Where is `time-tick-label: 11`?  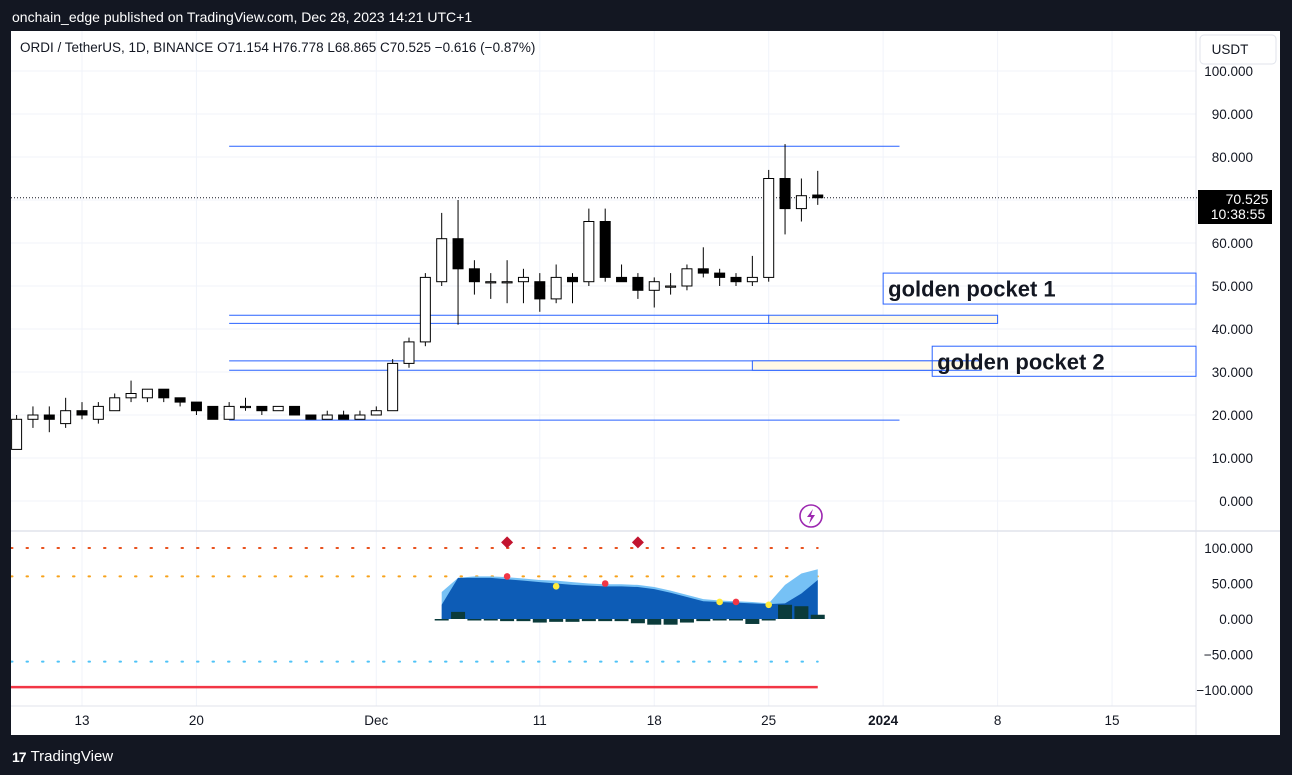
time-tick-label: 11 is located at coordinates (540, 720).